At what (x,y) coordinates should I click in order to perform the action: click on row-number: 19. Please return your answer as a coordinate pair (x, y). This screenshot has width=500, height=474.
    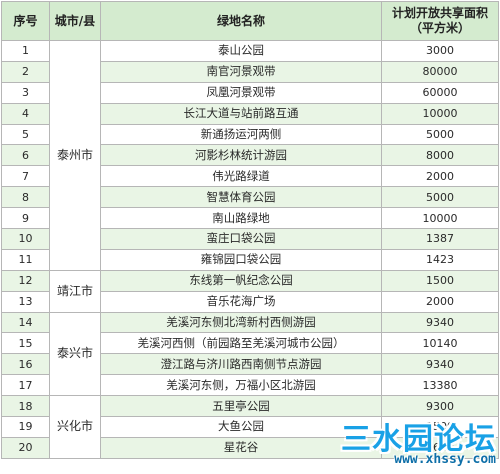
    Looking at the image, I should click on (25, 427).